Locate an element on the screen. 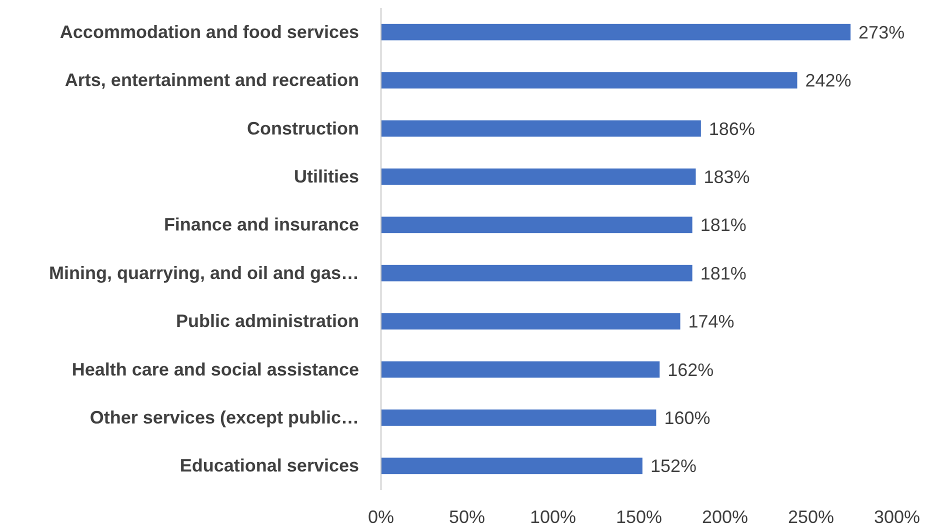 The height and width of the screenshot is (531, 925). x-tick-label: 50% is located at coordinates (467, 516).